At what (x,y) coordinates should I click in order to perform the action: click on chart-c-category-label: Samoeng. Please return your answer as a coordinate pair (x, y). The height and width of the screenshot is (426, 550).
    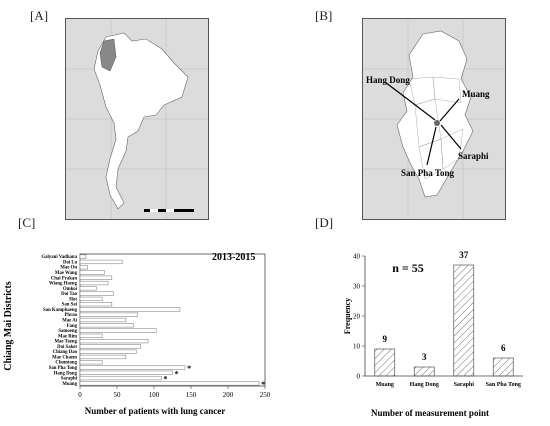
    Looking at the image, I should click on (67, 331).